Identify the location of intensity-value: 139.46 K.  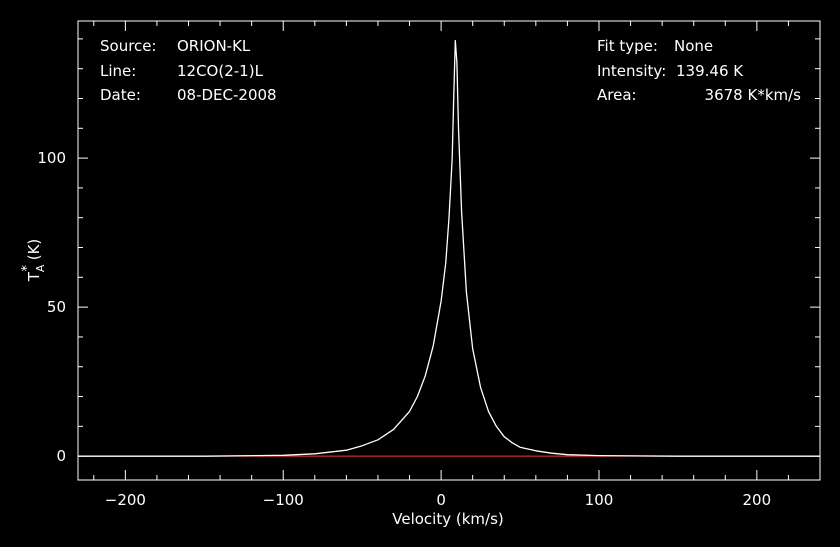
(710, 71).